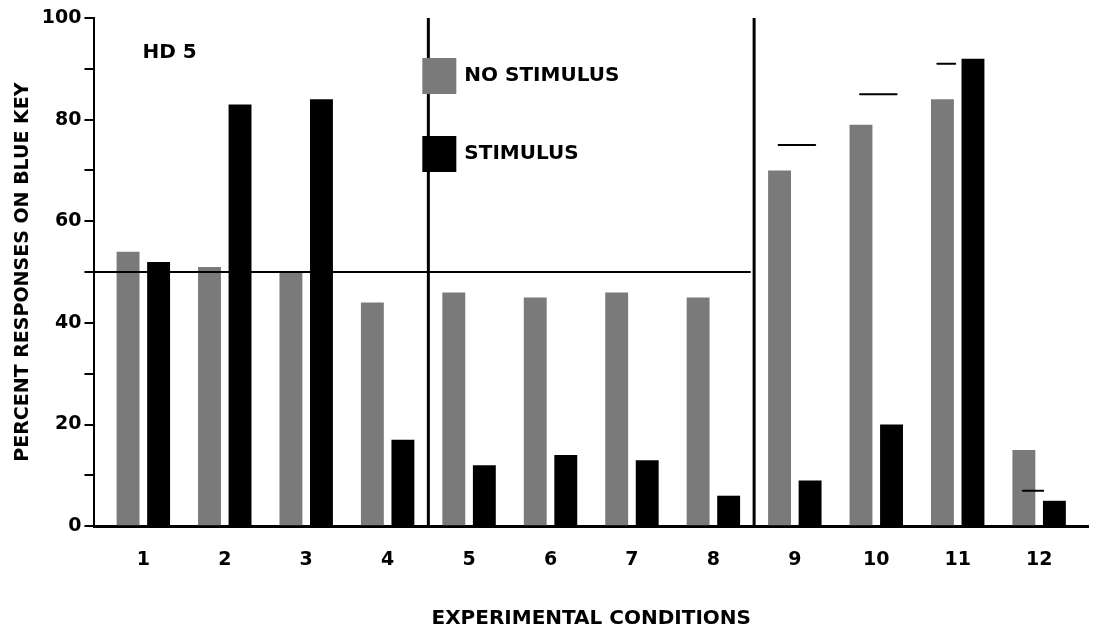 Image resolution: width=1100 pixels, height=639 pixels. I want to click on x-tick-label: 5, so click(469, 557).